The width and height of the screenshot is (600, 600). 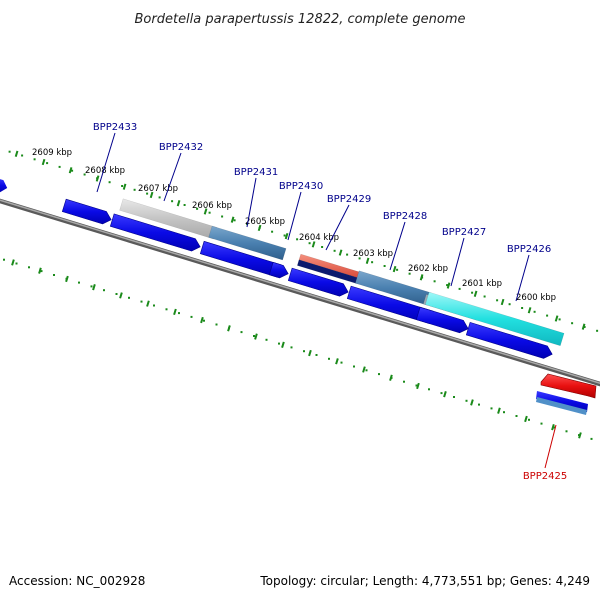 What do you see at coordinates (265, 222) in the screenshot?
I see `tick-label: 2605 kbp` at bounding box center [265, 222].